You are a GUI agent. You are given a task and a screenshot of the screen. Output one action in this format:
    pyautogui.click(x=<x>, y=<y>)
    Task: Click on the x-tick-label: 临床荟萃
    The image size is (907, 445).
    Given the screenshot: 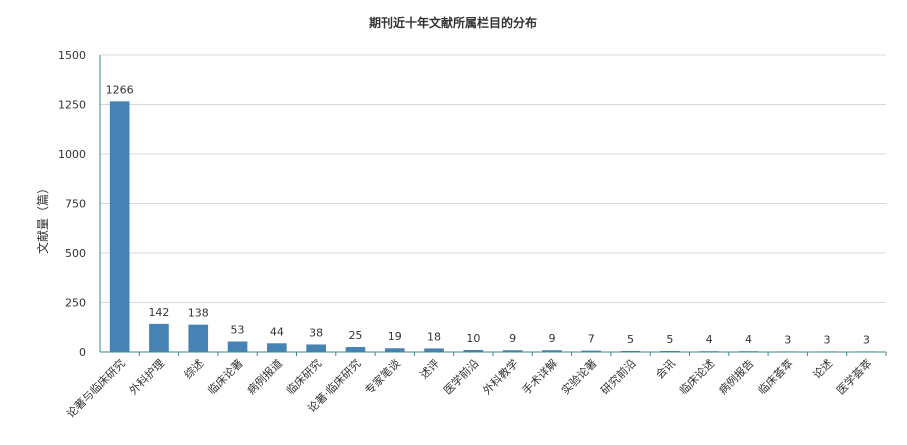 What is the action you would take?
    pyautogui.click(x=775, y=376)
    